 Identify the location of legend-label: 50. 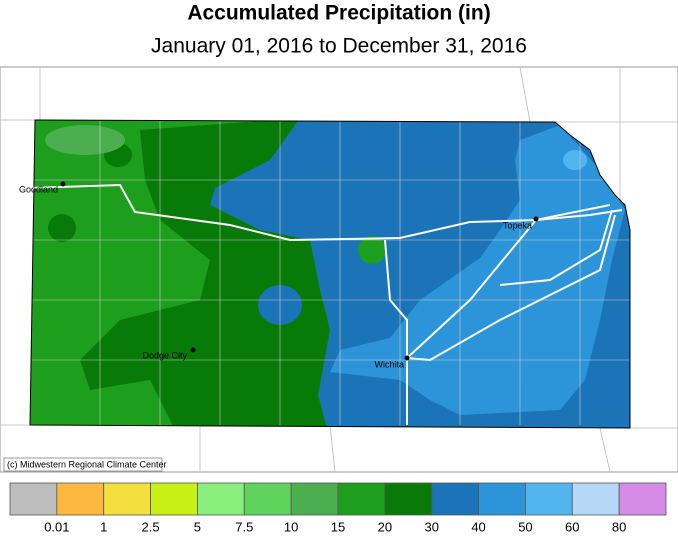
(525, 526).